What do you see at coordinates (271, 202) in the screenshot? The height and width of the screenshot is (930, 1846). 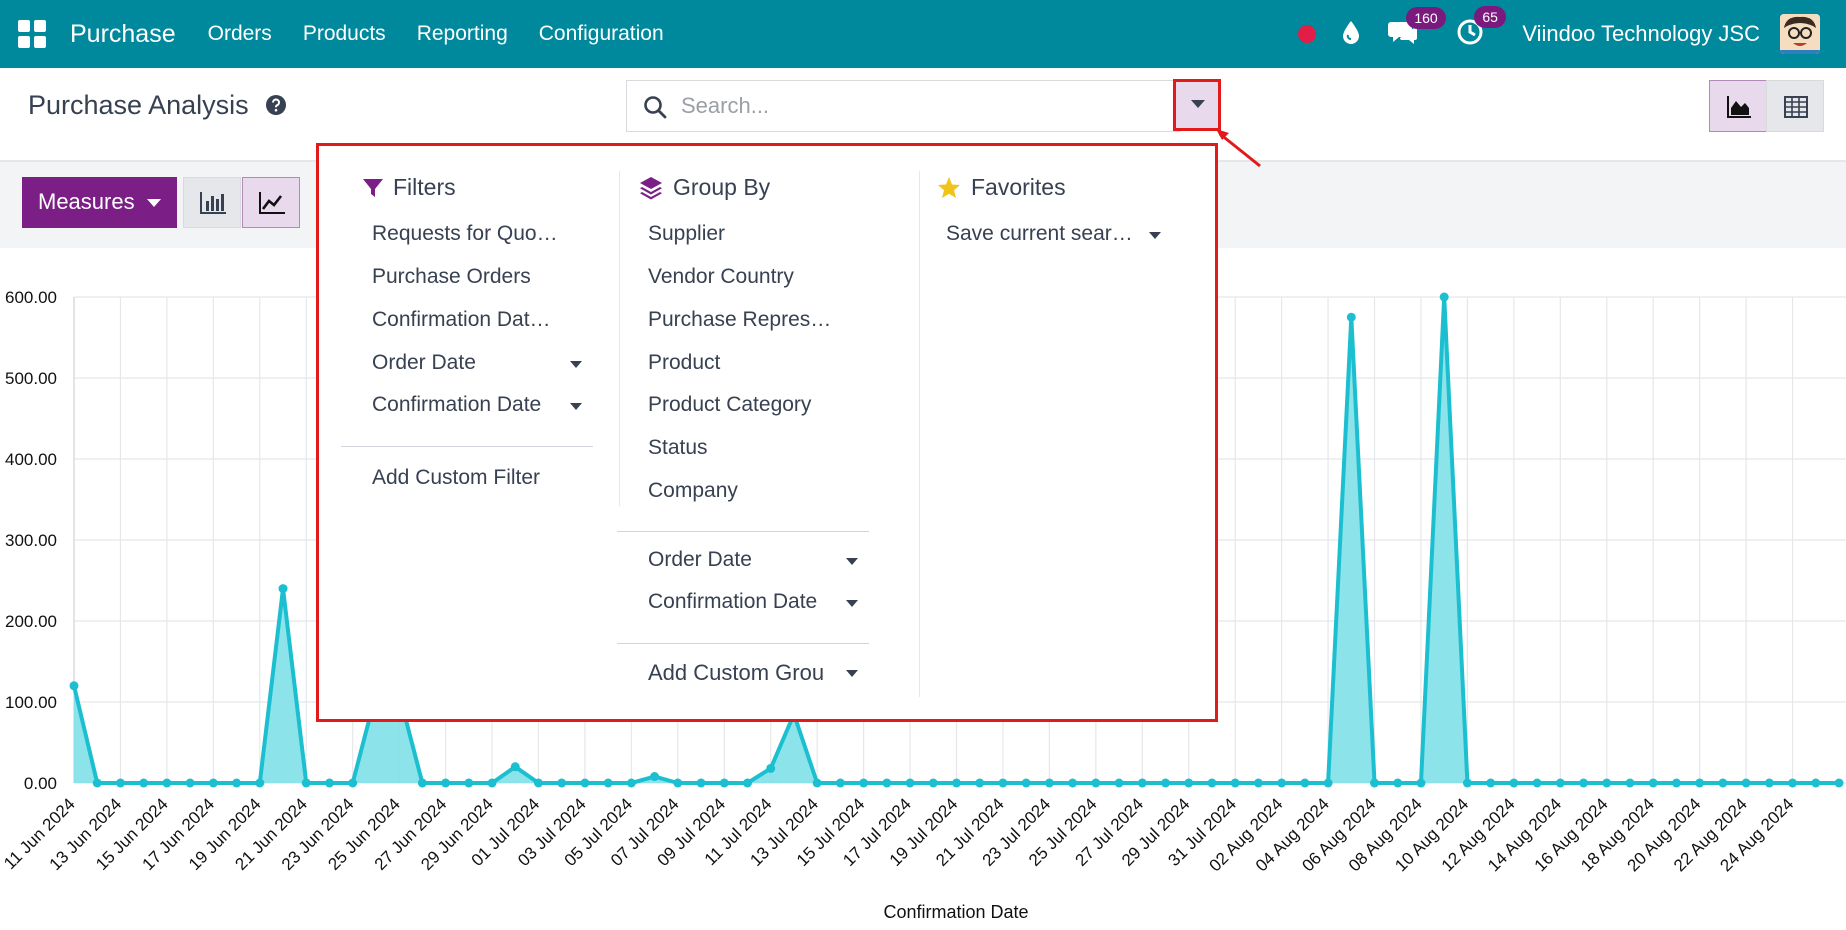 I see `line-chart-button` at bounding box center [271, 202].